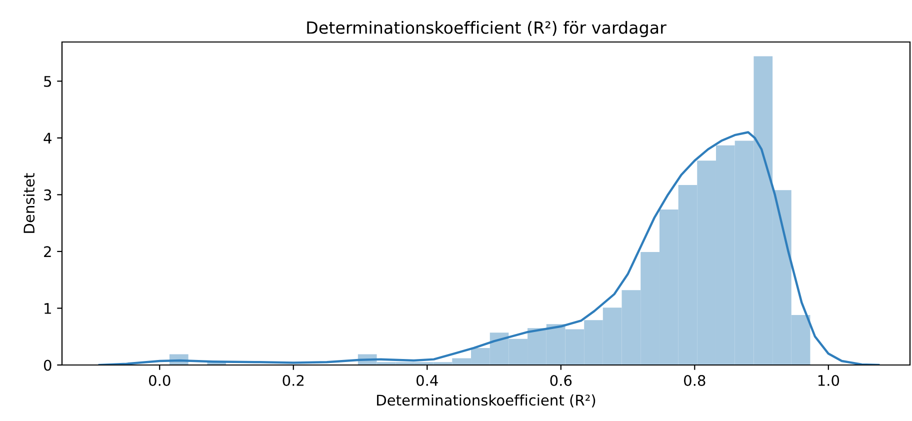  I want to click on x-tick-label: 1.0, so click(829, 380).